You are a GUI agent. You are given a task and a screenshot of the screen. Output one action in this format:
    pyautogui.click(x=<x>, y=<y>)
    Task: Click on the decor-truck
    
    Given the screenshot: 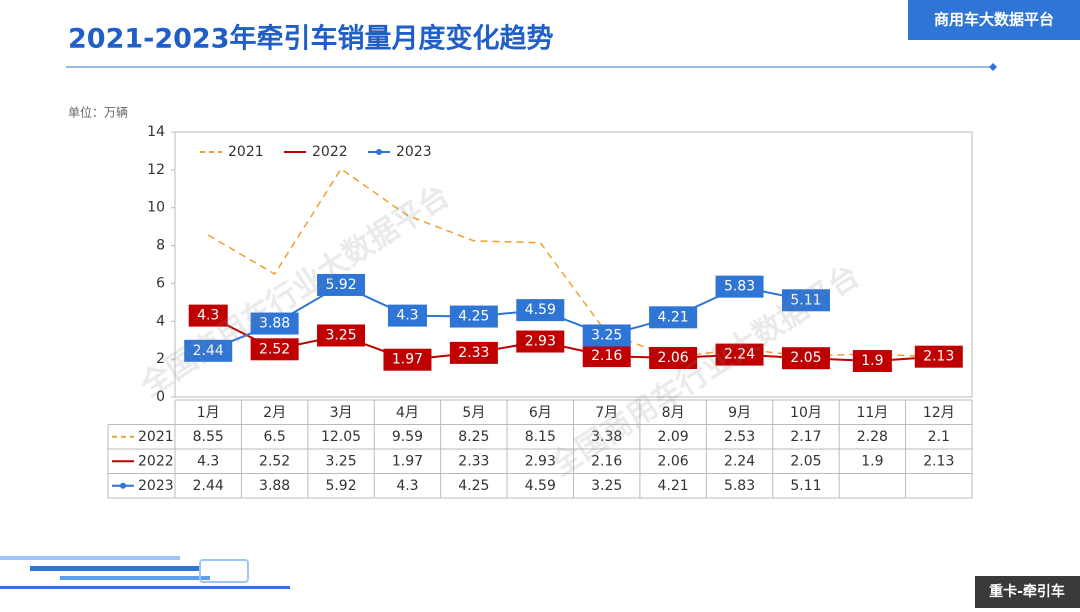 What is the action you would take?
    pyautogui.click(x=224, y=571)
    